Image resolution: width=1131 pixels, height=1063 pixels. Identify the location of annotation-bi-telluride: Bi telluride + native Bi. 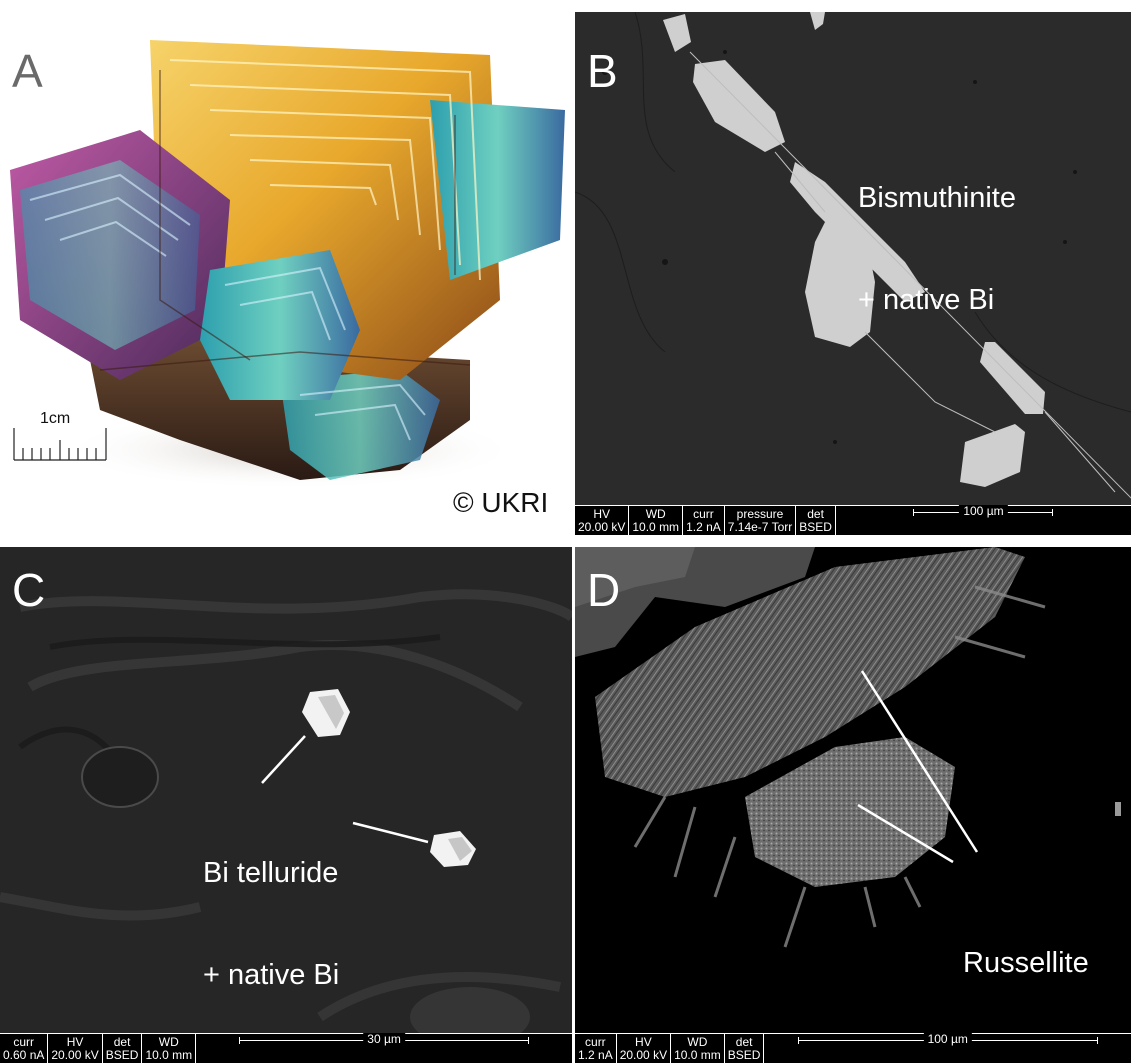
(271, 924).